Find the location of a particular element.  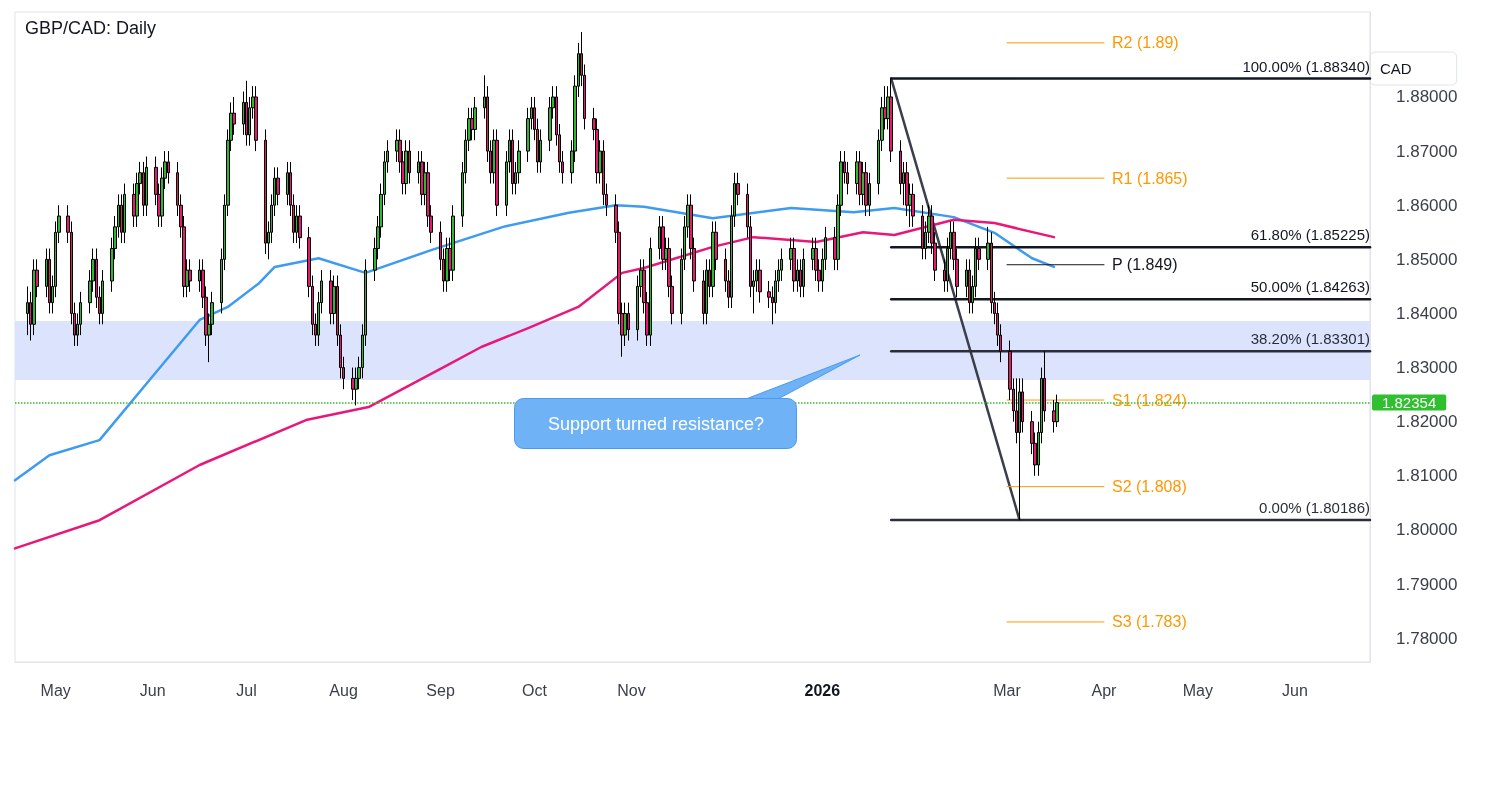

series-label: S2 (1.808) is located at coordinates (1149, 487).